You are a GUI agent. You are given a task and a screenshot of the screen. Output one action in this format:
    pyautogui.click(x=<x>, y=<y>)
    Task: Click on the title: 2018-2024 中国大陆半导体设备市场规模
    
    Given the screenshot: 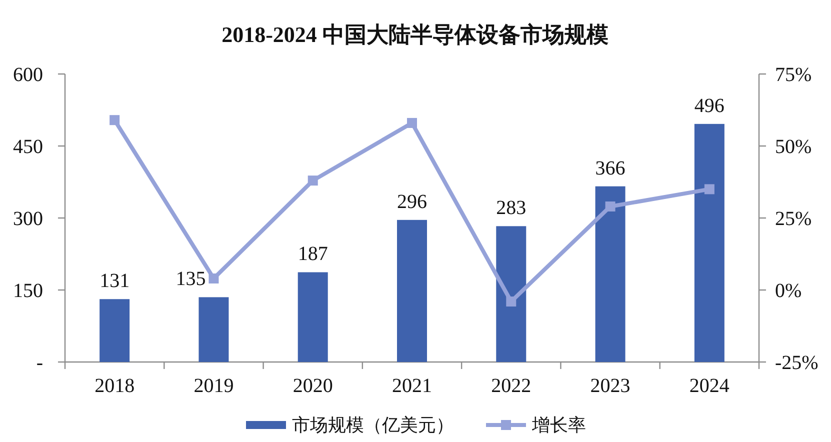 What is the action you would take?
    pyautogui.click(x=415, y=34)
    